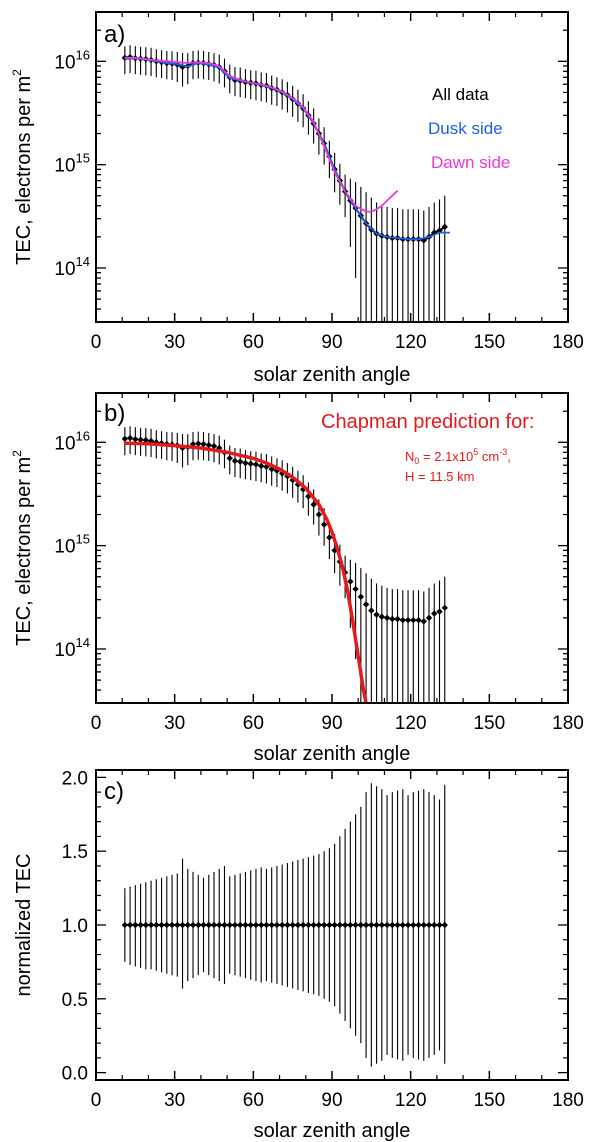 The height and width of the screenshot is (1142, 591). Describe the element at coordinates (24, 170) in the screenshot. I see `panel-a-y-axis-title-text: TEC, electrons per m` at that location.